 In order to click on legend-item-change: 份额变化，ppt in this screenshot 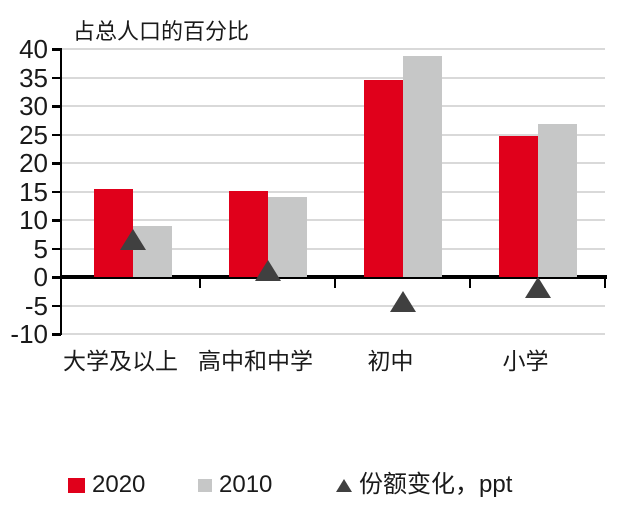, I will do `click(424, 485)`.